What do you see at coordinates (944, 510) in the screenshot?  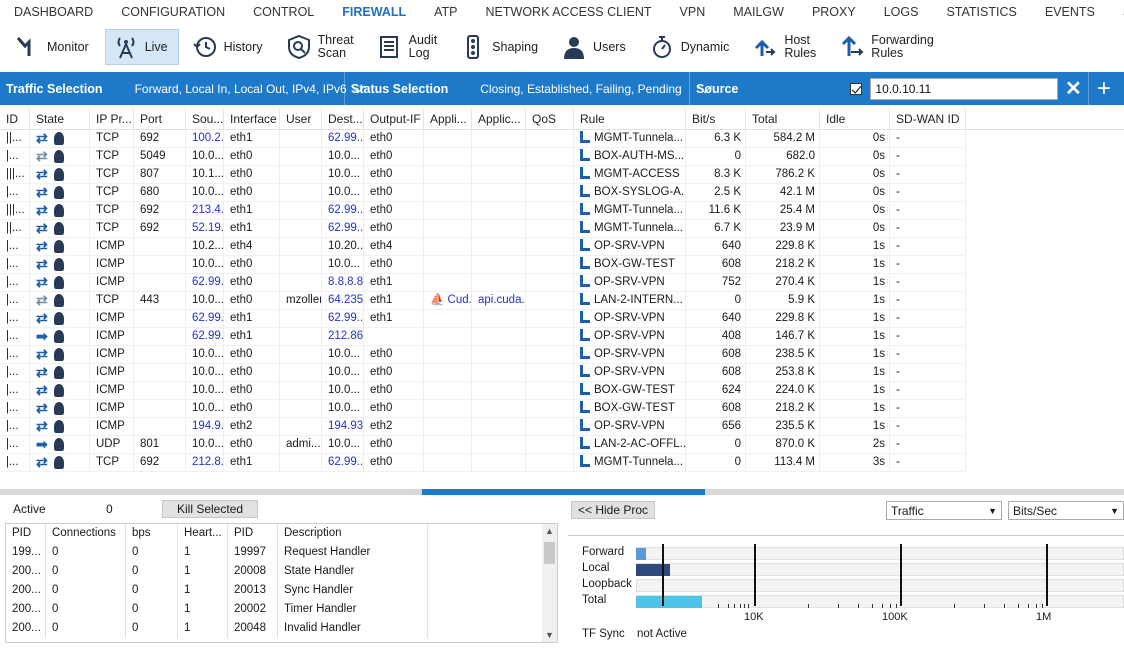 I see `traffic-type-select: Traffic ▼` at bounding box center [944, 510].